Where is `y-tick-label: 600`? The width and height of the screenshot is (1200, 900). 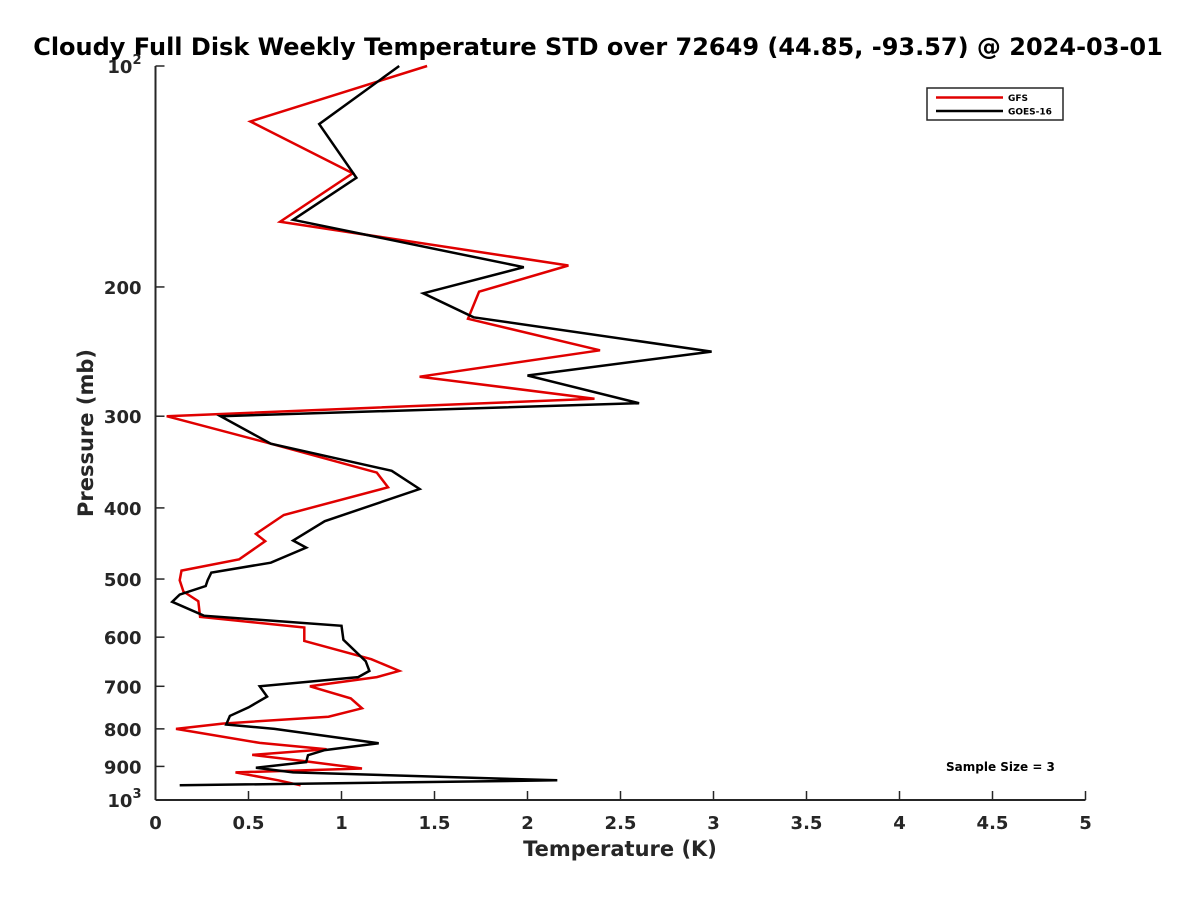 y-tick-label: 600 is located at coordinates (123, 638).